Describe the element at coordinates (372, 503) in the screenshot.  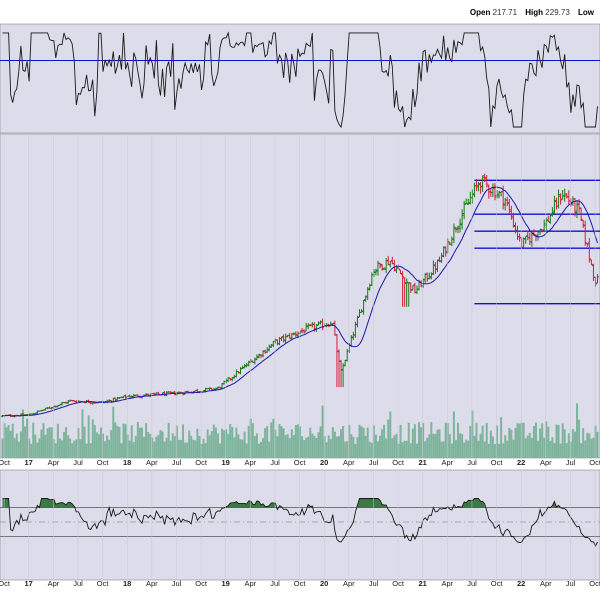
I see `overbought-fill` at that location.